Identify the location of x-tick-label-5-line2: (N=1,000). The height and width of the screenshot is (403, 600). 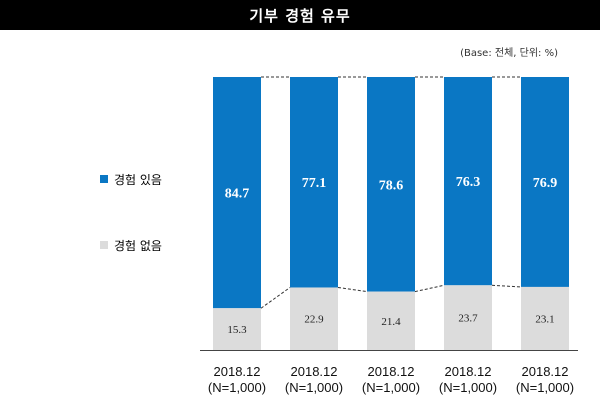
(545, 387).